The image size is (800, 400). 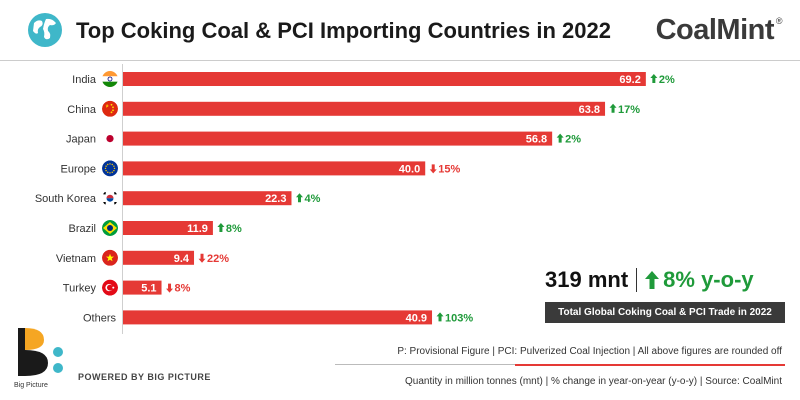 What do you see at coordinates (629, 110) in the screenshot?
I see `yoy-change-label: 17%` at bounding box center [629, 110].